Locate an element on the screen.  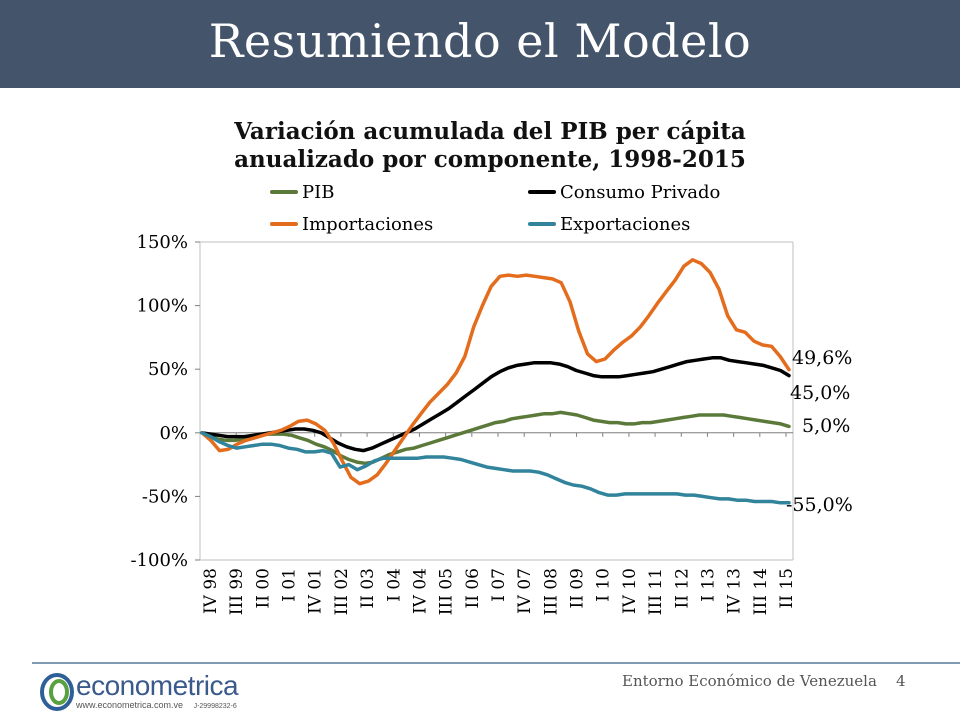
end-label-consumo-privado: 45,0% is located at coordinates (820, 393).